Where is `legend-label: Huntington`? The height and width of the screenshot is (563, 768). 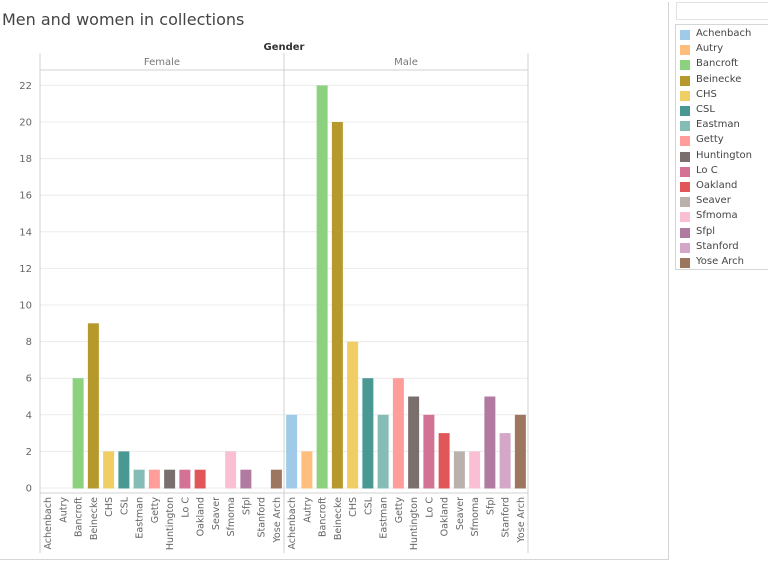
legend-label: Huntington is located at coordinates (724, 155).